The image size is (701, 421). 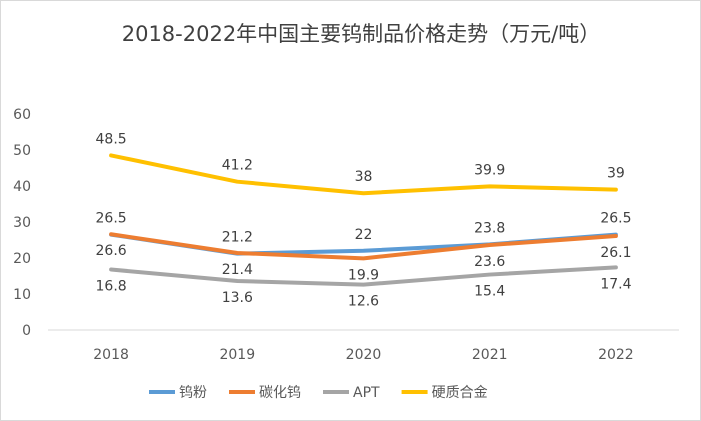 What do you see at coordinates (364, 177) in the screenshot?
I see `data-label: 38` at bounding box center [364, 177].